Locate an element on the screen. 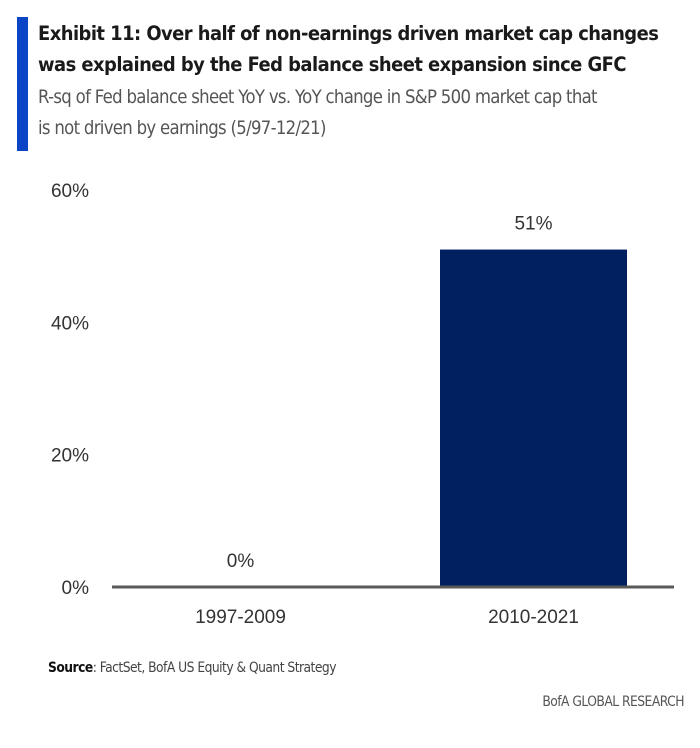 The image size is (700, 748). y-tick-label: 20% is located at coordinates (70, 456).